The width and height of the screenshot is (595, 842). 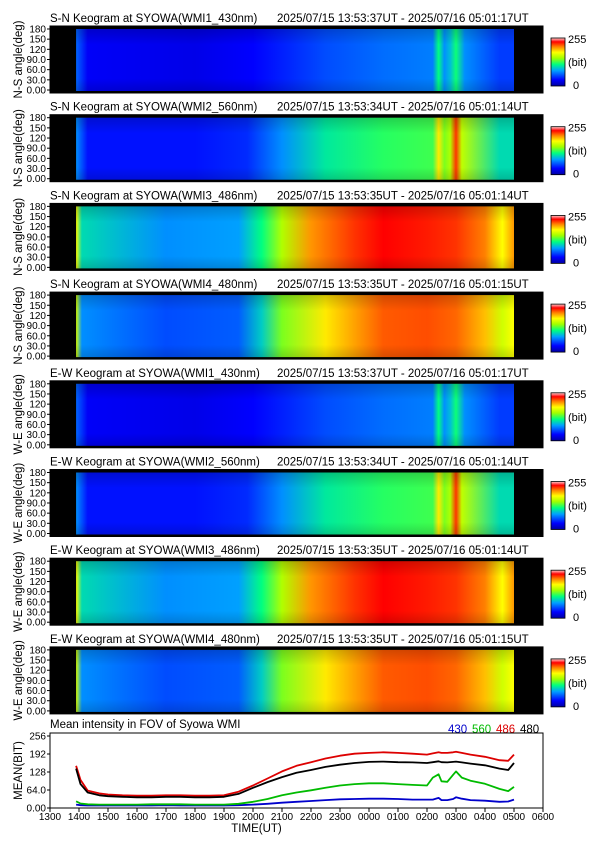 What do you see at coordinates (282, 817) in the screenshot?
I see `x-tick-label: 2100` at bounding box center [282, 817].